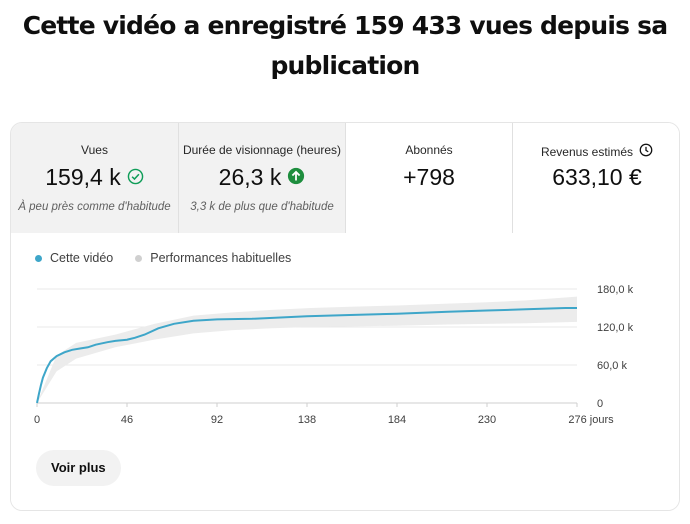  Describe the element at coordinates (127, 420) in the screenshot. I see `x-tick-label: 46` at that location.